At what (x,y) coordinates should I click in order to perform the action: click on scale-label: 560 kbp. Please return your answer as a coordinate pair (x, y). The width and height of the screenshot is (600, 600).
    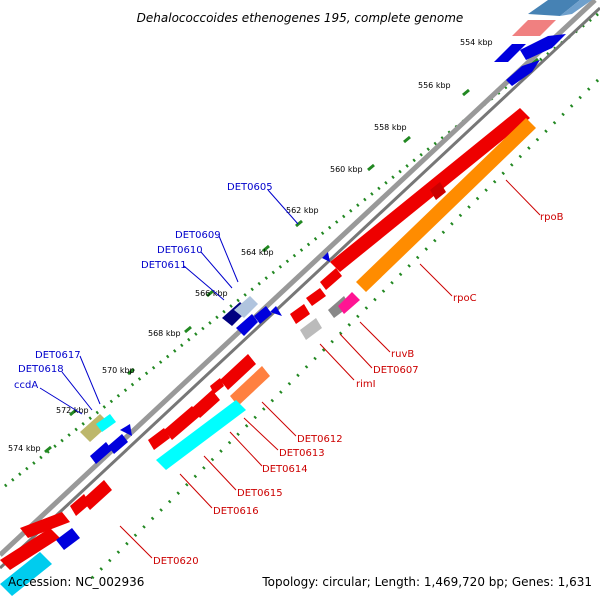
    Looking at the image, I should click on (346, 169).